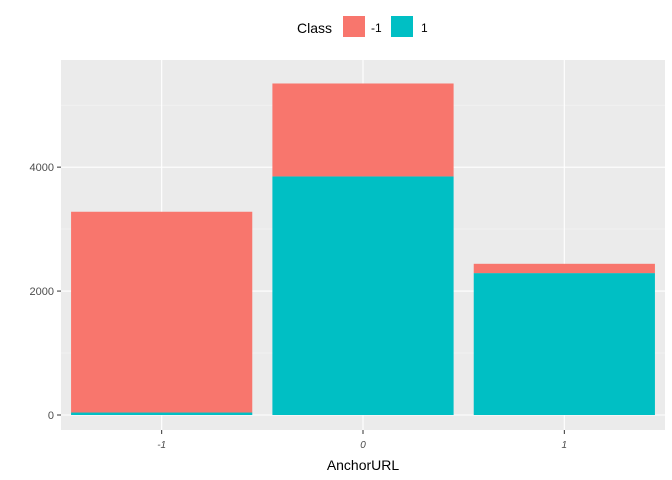 The image size is (672, 480). What do you see at coordinates (42, 292) in the screenshot?
I see `y-tick-label: 2000` at bounding box center [42, 292].